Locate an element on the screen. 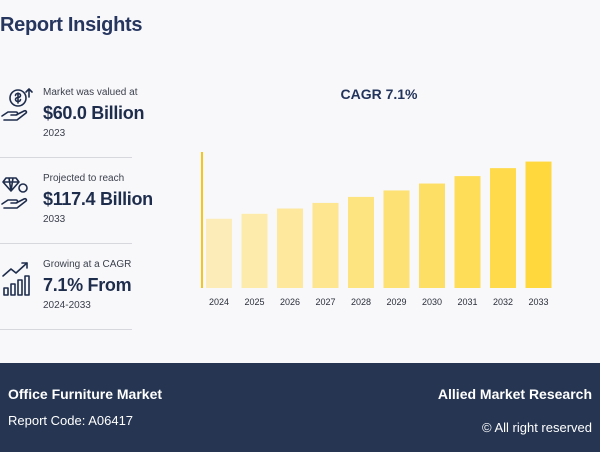 This screenshot has width=600, height=452. x-tick-label: 2029 is located at coordinates (396, 302).